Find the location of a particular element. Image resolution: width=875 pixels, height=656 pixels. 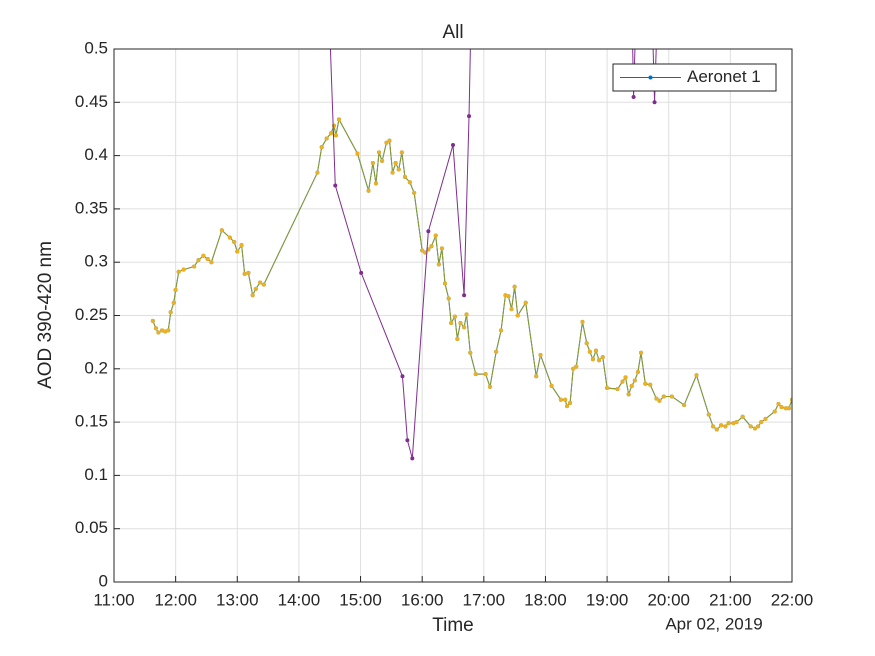

x-tick-label: 17:00 is located at coordinates (484, 599).